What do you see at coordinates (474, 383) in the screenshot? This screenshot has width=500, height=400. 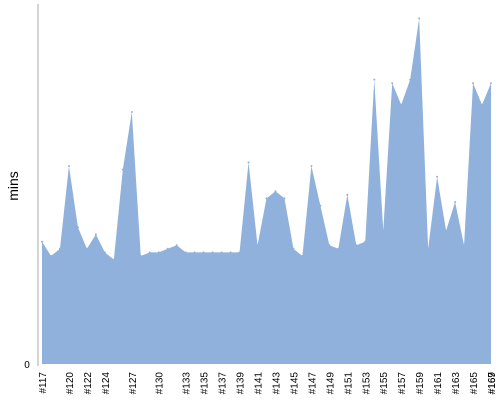 I see `x-tick-label: #165` at bounding box center [474, 383].